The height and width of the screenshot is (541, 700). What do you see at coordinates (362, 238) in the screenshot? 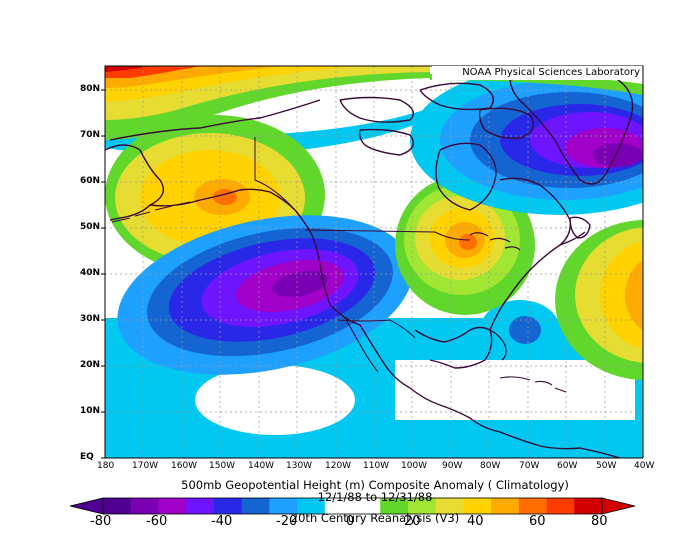
I see `borders` at bounding box center [362, 238].